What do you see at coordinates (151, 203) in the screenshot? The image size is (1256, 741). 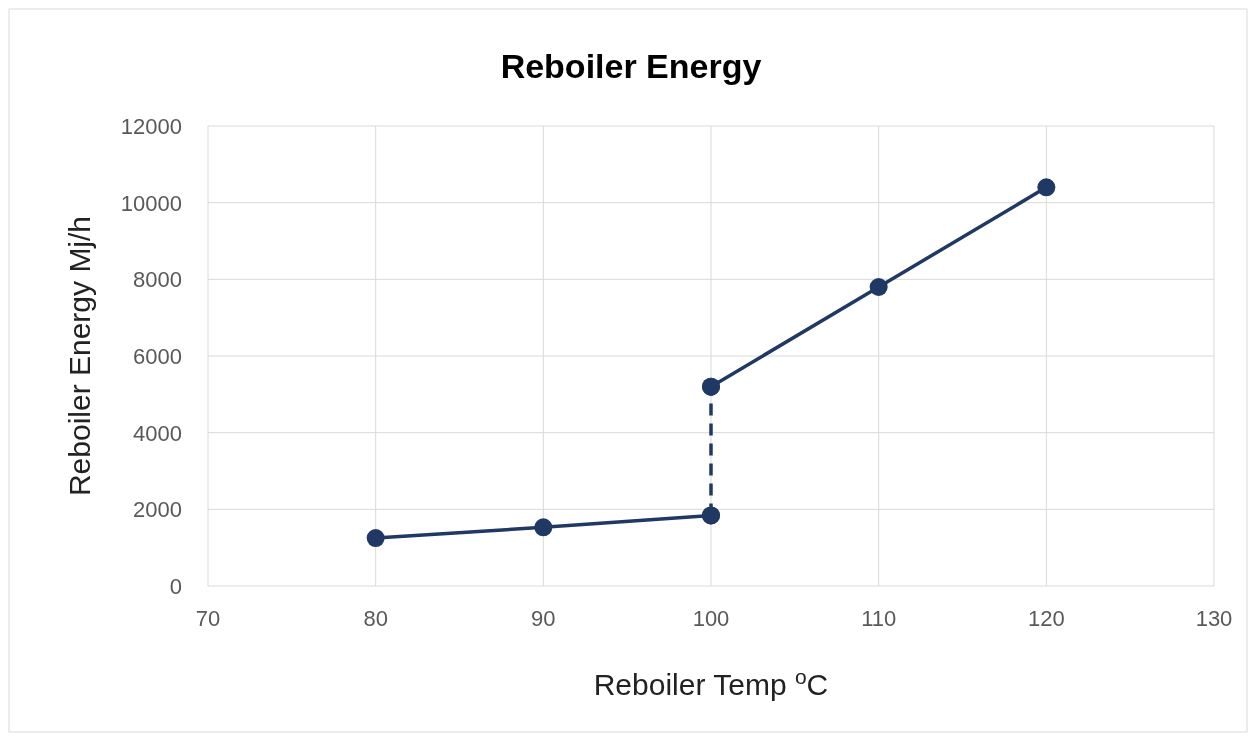 I see `y-tick-label: 10000` at bounding box center [151, 203].